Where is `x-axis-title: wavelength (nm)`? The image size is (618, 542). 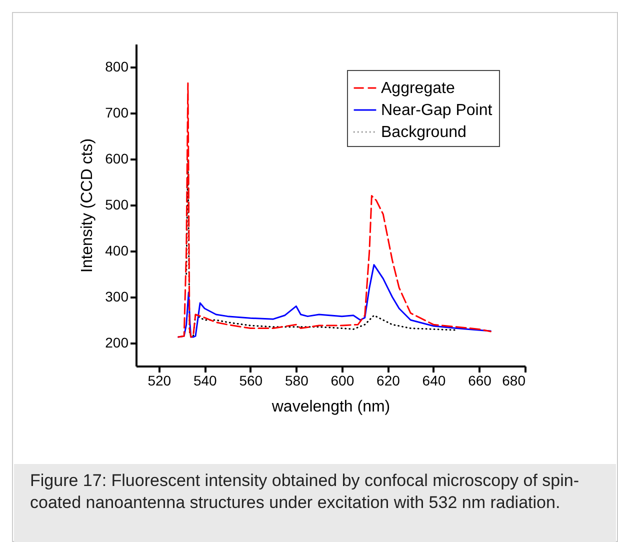
x-axis-title: wavelength (nm) is located at coordinates (330, 407).